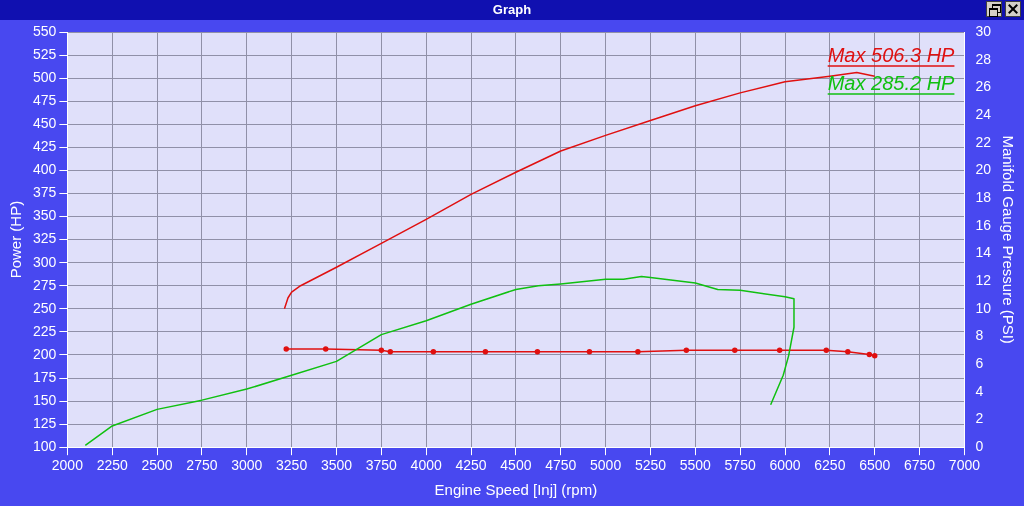 Image resolution: width=1024 pixels, height=506 pixels. I want to click on chart-title: Graph, so click(512, 9).